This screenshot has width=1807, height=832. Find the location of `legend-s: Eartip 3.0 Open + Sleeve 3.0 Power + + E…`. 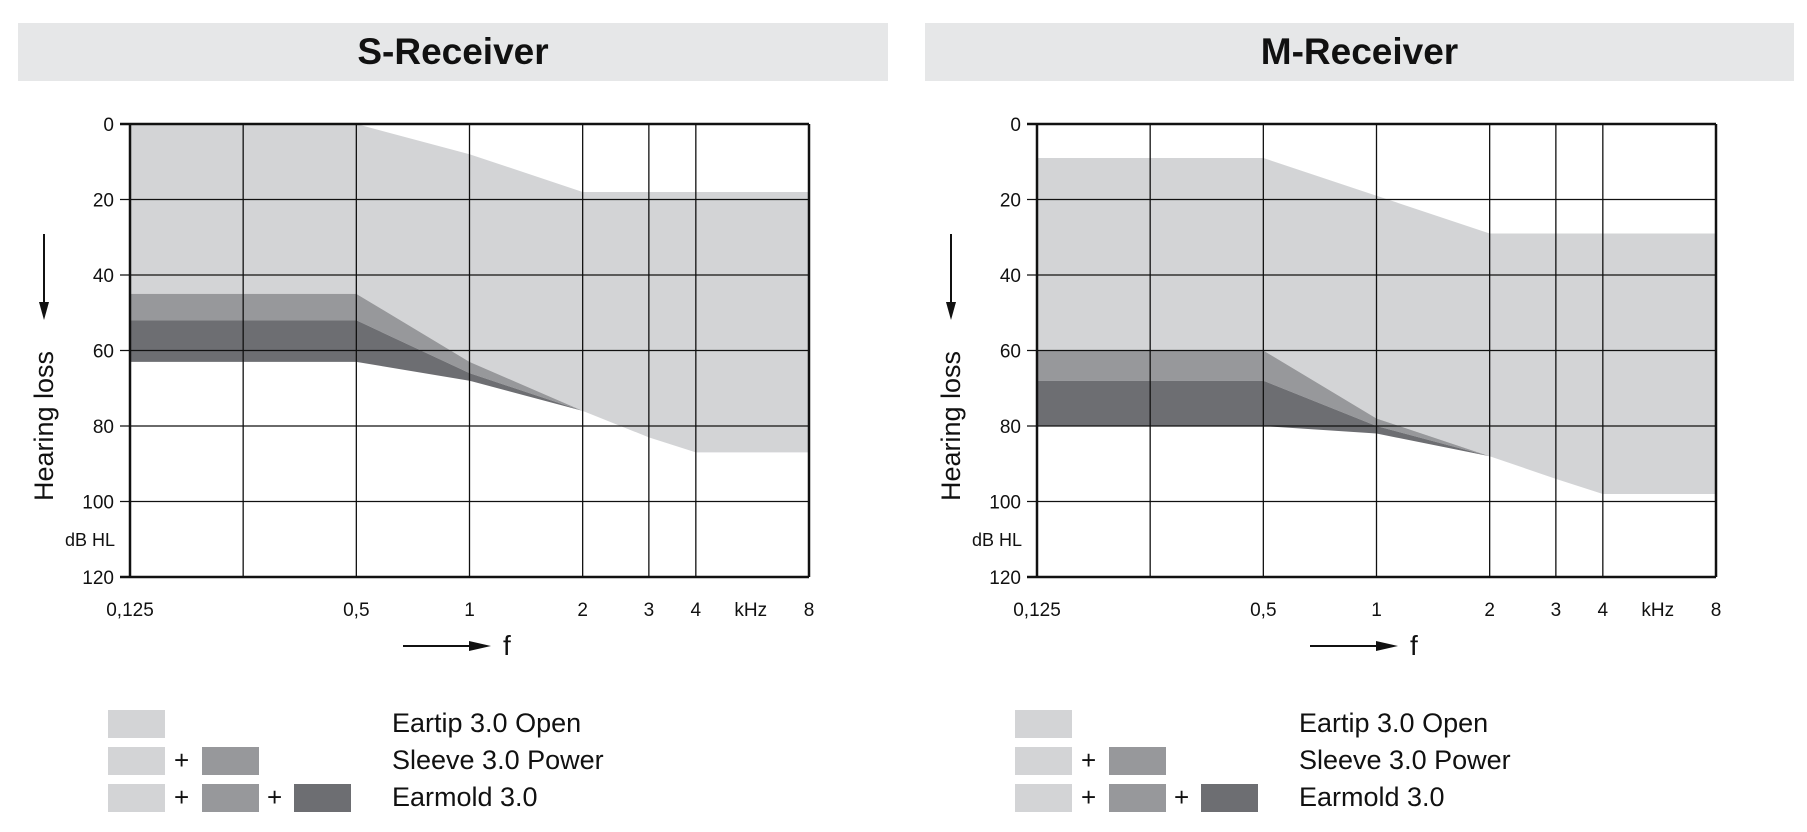

legend-s: Eartip 3.0 Open + Sleeve 3.0 Power + + E… is located at coordinates (508, 764).